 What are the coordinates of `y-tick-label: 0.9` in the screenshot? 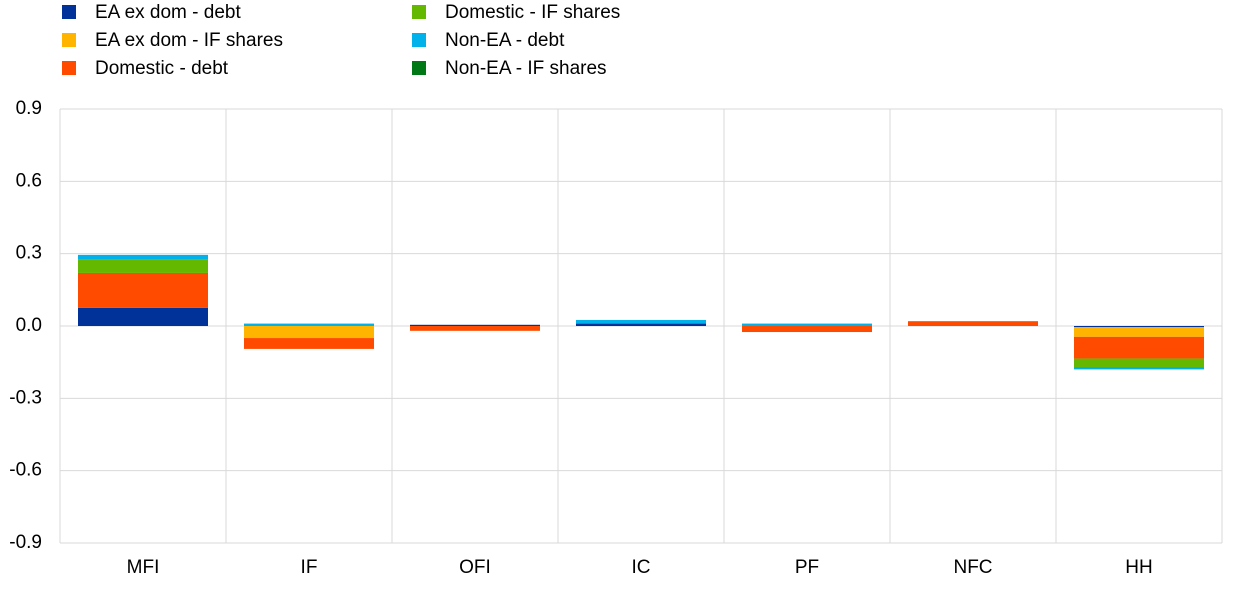 It's located at (29, 108).